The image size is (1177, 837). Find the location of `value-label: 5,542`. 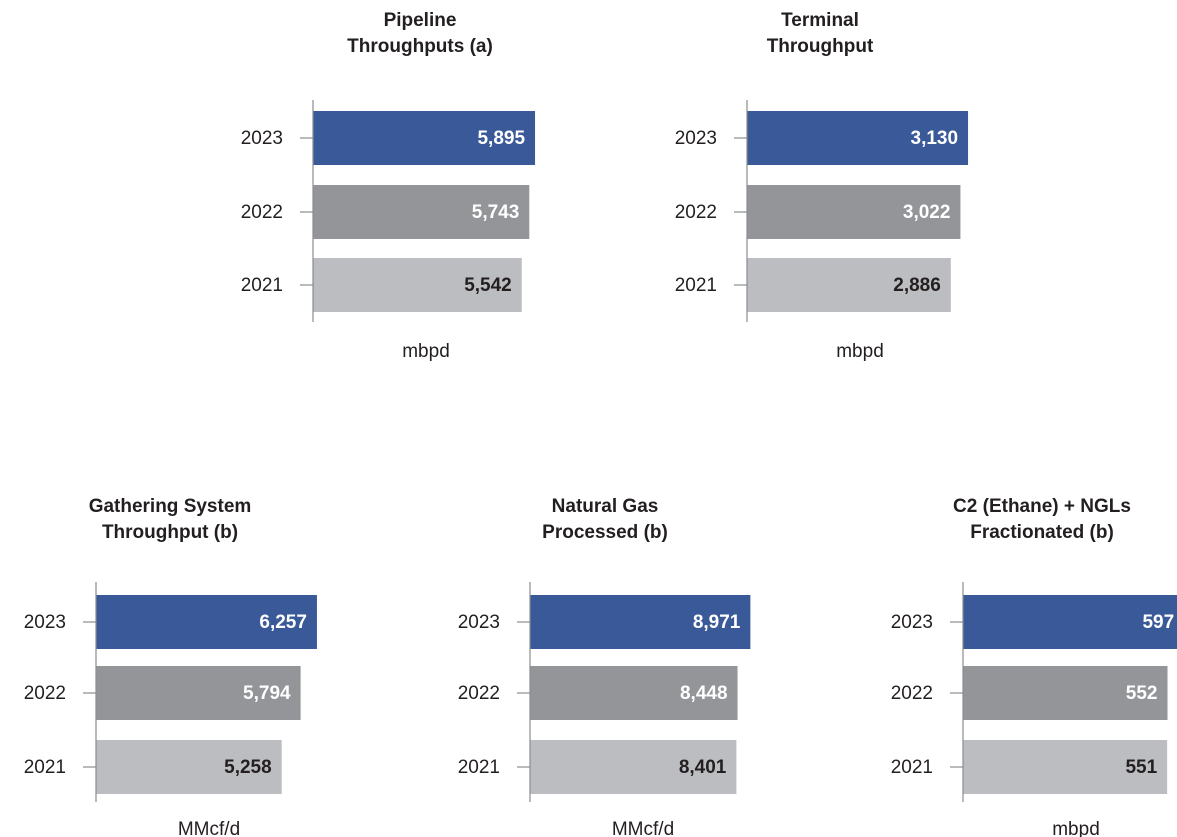

value-label: 5,542 is located at coordinates (488, 285).